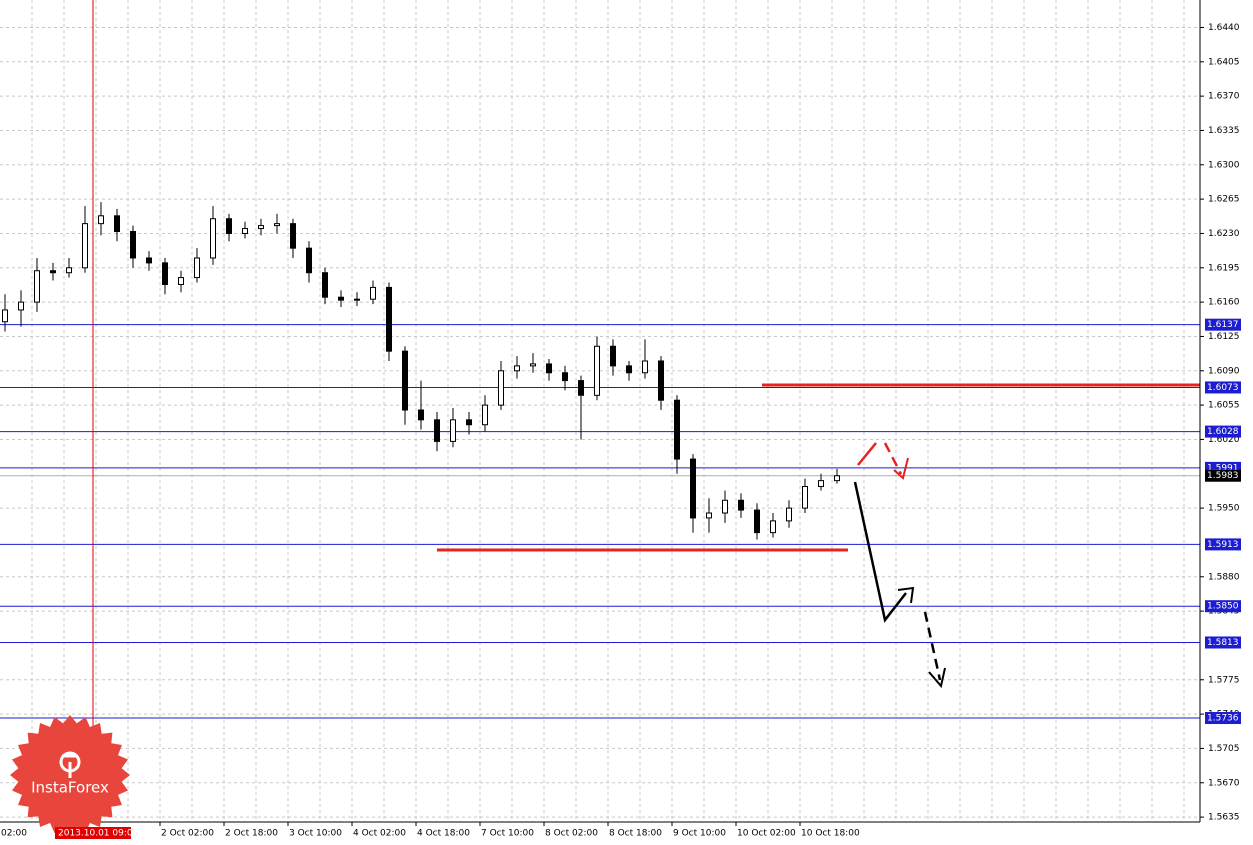 This screenshot has height=845, width=1253. Describe the element at coordinates (1224, 97) in the screenshot. I see `y-tick-label: 1.6370` at that location.